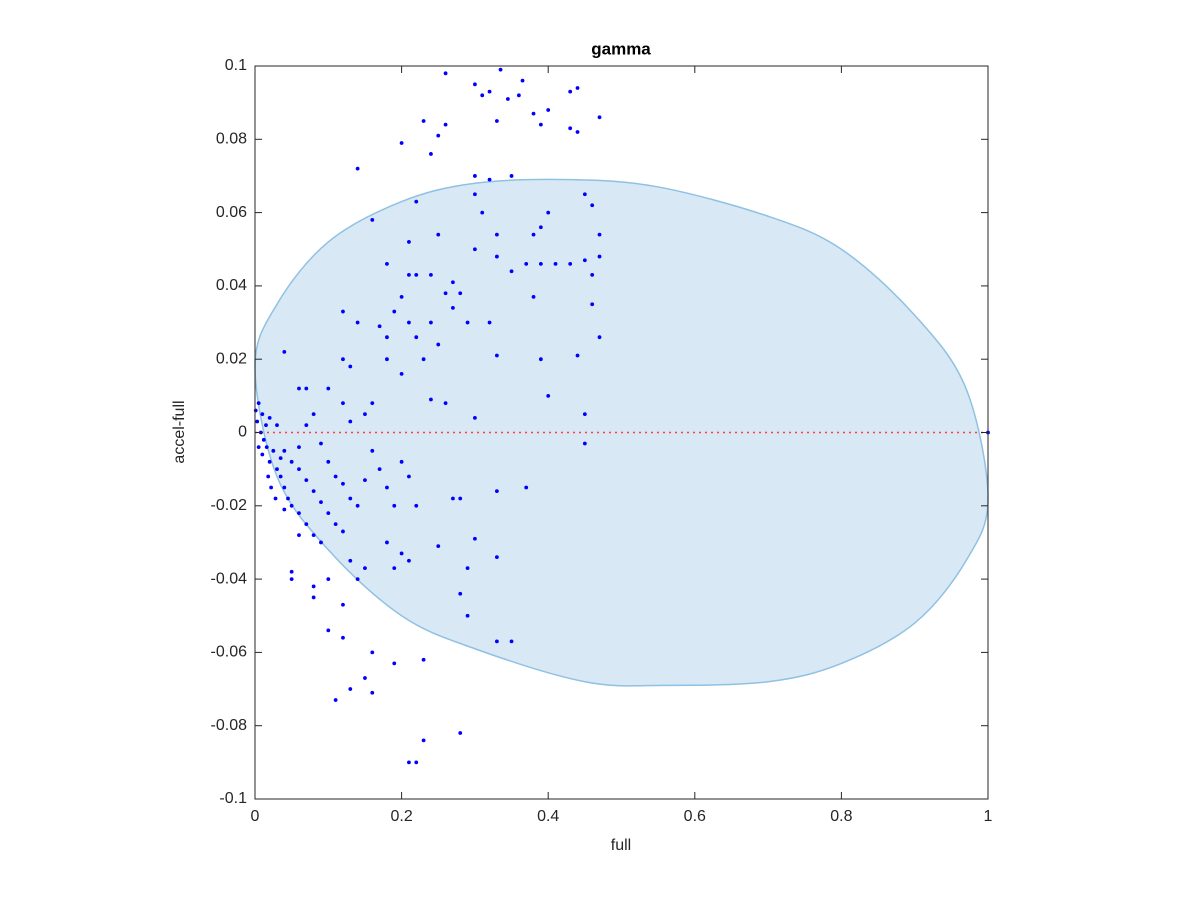 The width and height of the screenshot is (1200, 905). Describe the element at coordinates (229, 725) in the screenshot. I see `y-tick-label: -0.08` at that location.